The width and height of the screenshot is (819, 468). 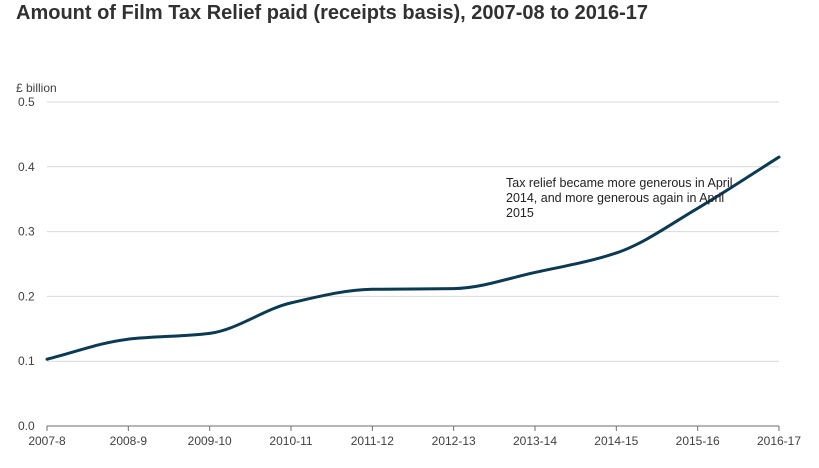 What do you see at coordinates (26, 264) in the screenshot?
I see `y-tick-labels: 0.0 0.1 0.2 0.3 0.4 0.5` at bounding box center [26, 264].